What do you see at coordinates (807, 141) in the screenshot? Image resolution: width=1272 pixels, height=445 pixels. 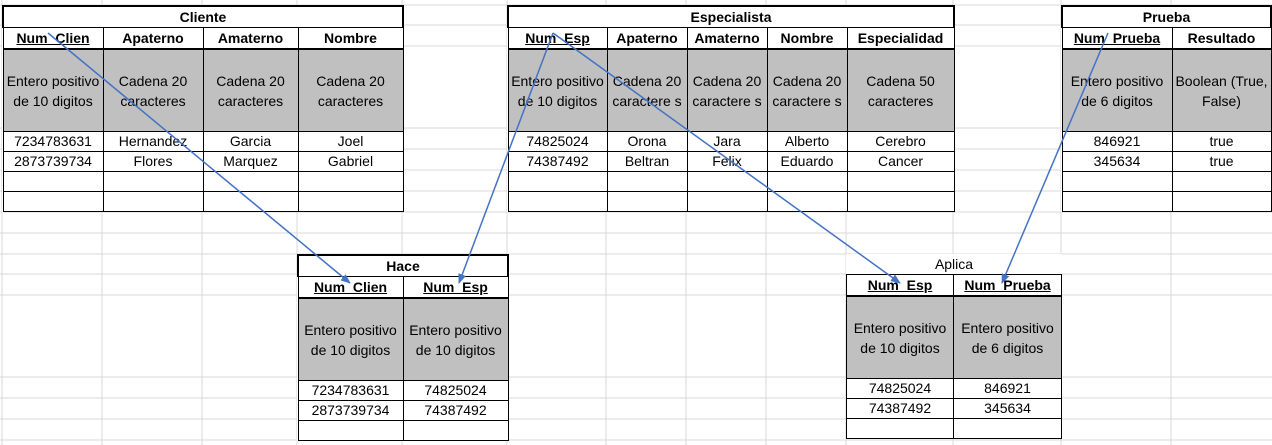 I see `especialista-cell: Alberto` at bounding box center [807, 141].